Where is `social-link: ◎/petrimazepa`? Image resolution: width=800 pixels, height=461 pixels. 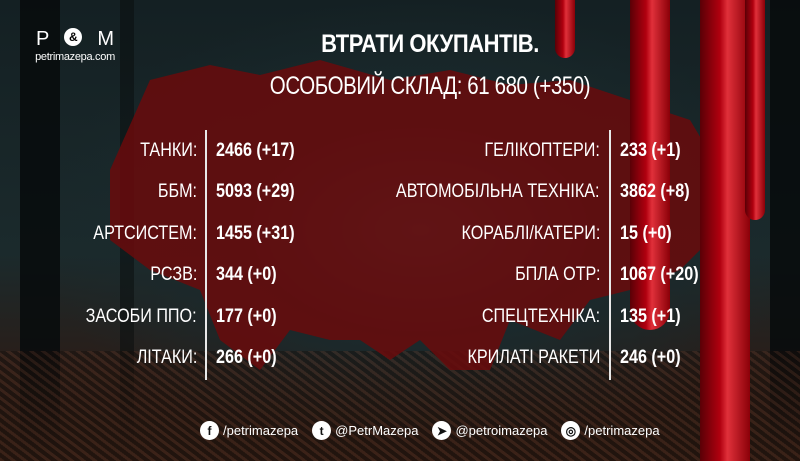
social-link: ◎/petrimazepa is located at coordinates (610, 430).